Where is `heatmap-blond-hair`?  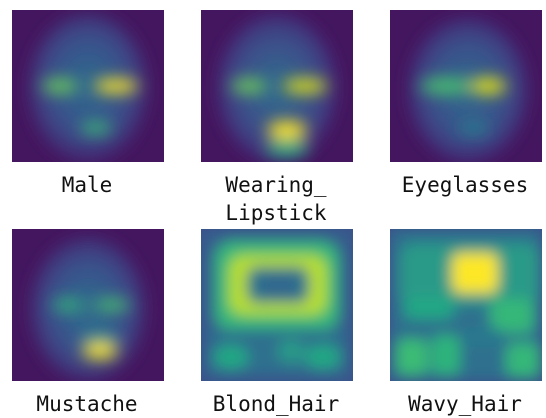 heatmap-blond-hair is located at coordinates (277, 305).